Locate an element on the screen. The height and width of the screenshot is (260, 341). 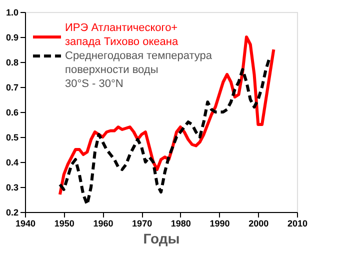
legend-label: Среднегодовая температура поверхности воды 30°S - 30°N is located at coordinates (139, 70).